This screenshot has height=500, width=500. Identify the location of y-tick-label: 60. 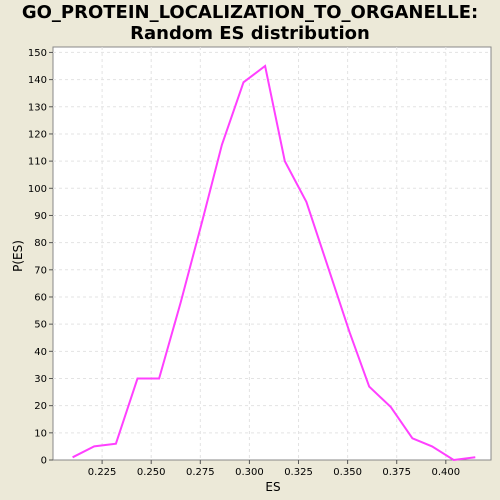
(40, 297).